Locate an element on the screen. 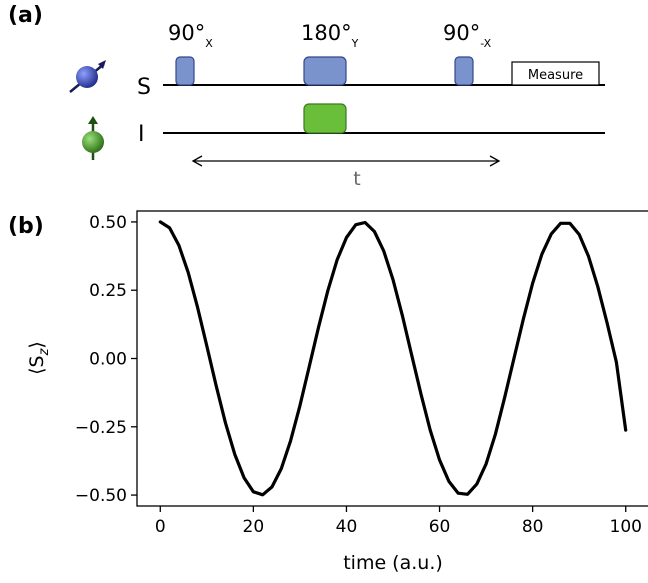 Image resolution: width=648 pixels, height=583 pixels. x-tick-label: 80 is located at coordinates (533, 527).